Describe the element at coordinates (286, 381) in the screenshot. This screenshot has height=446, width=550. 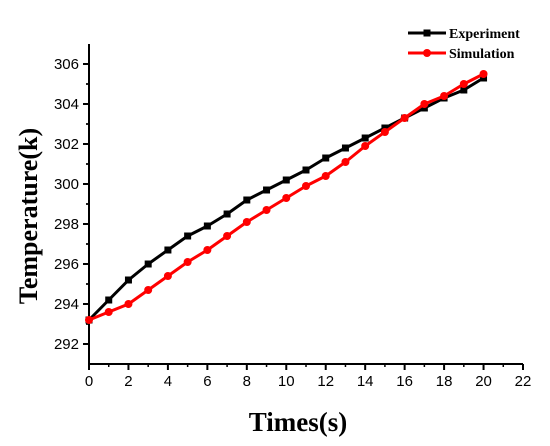
I see `x-tick-label: 10` at that location.